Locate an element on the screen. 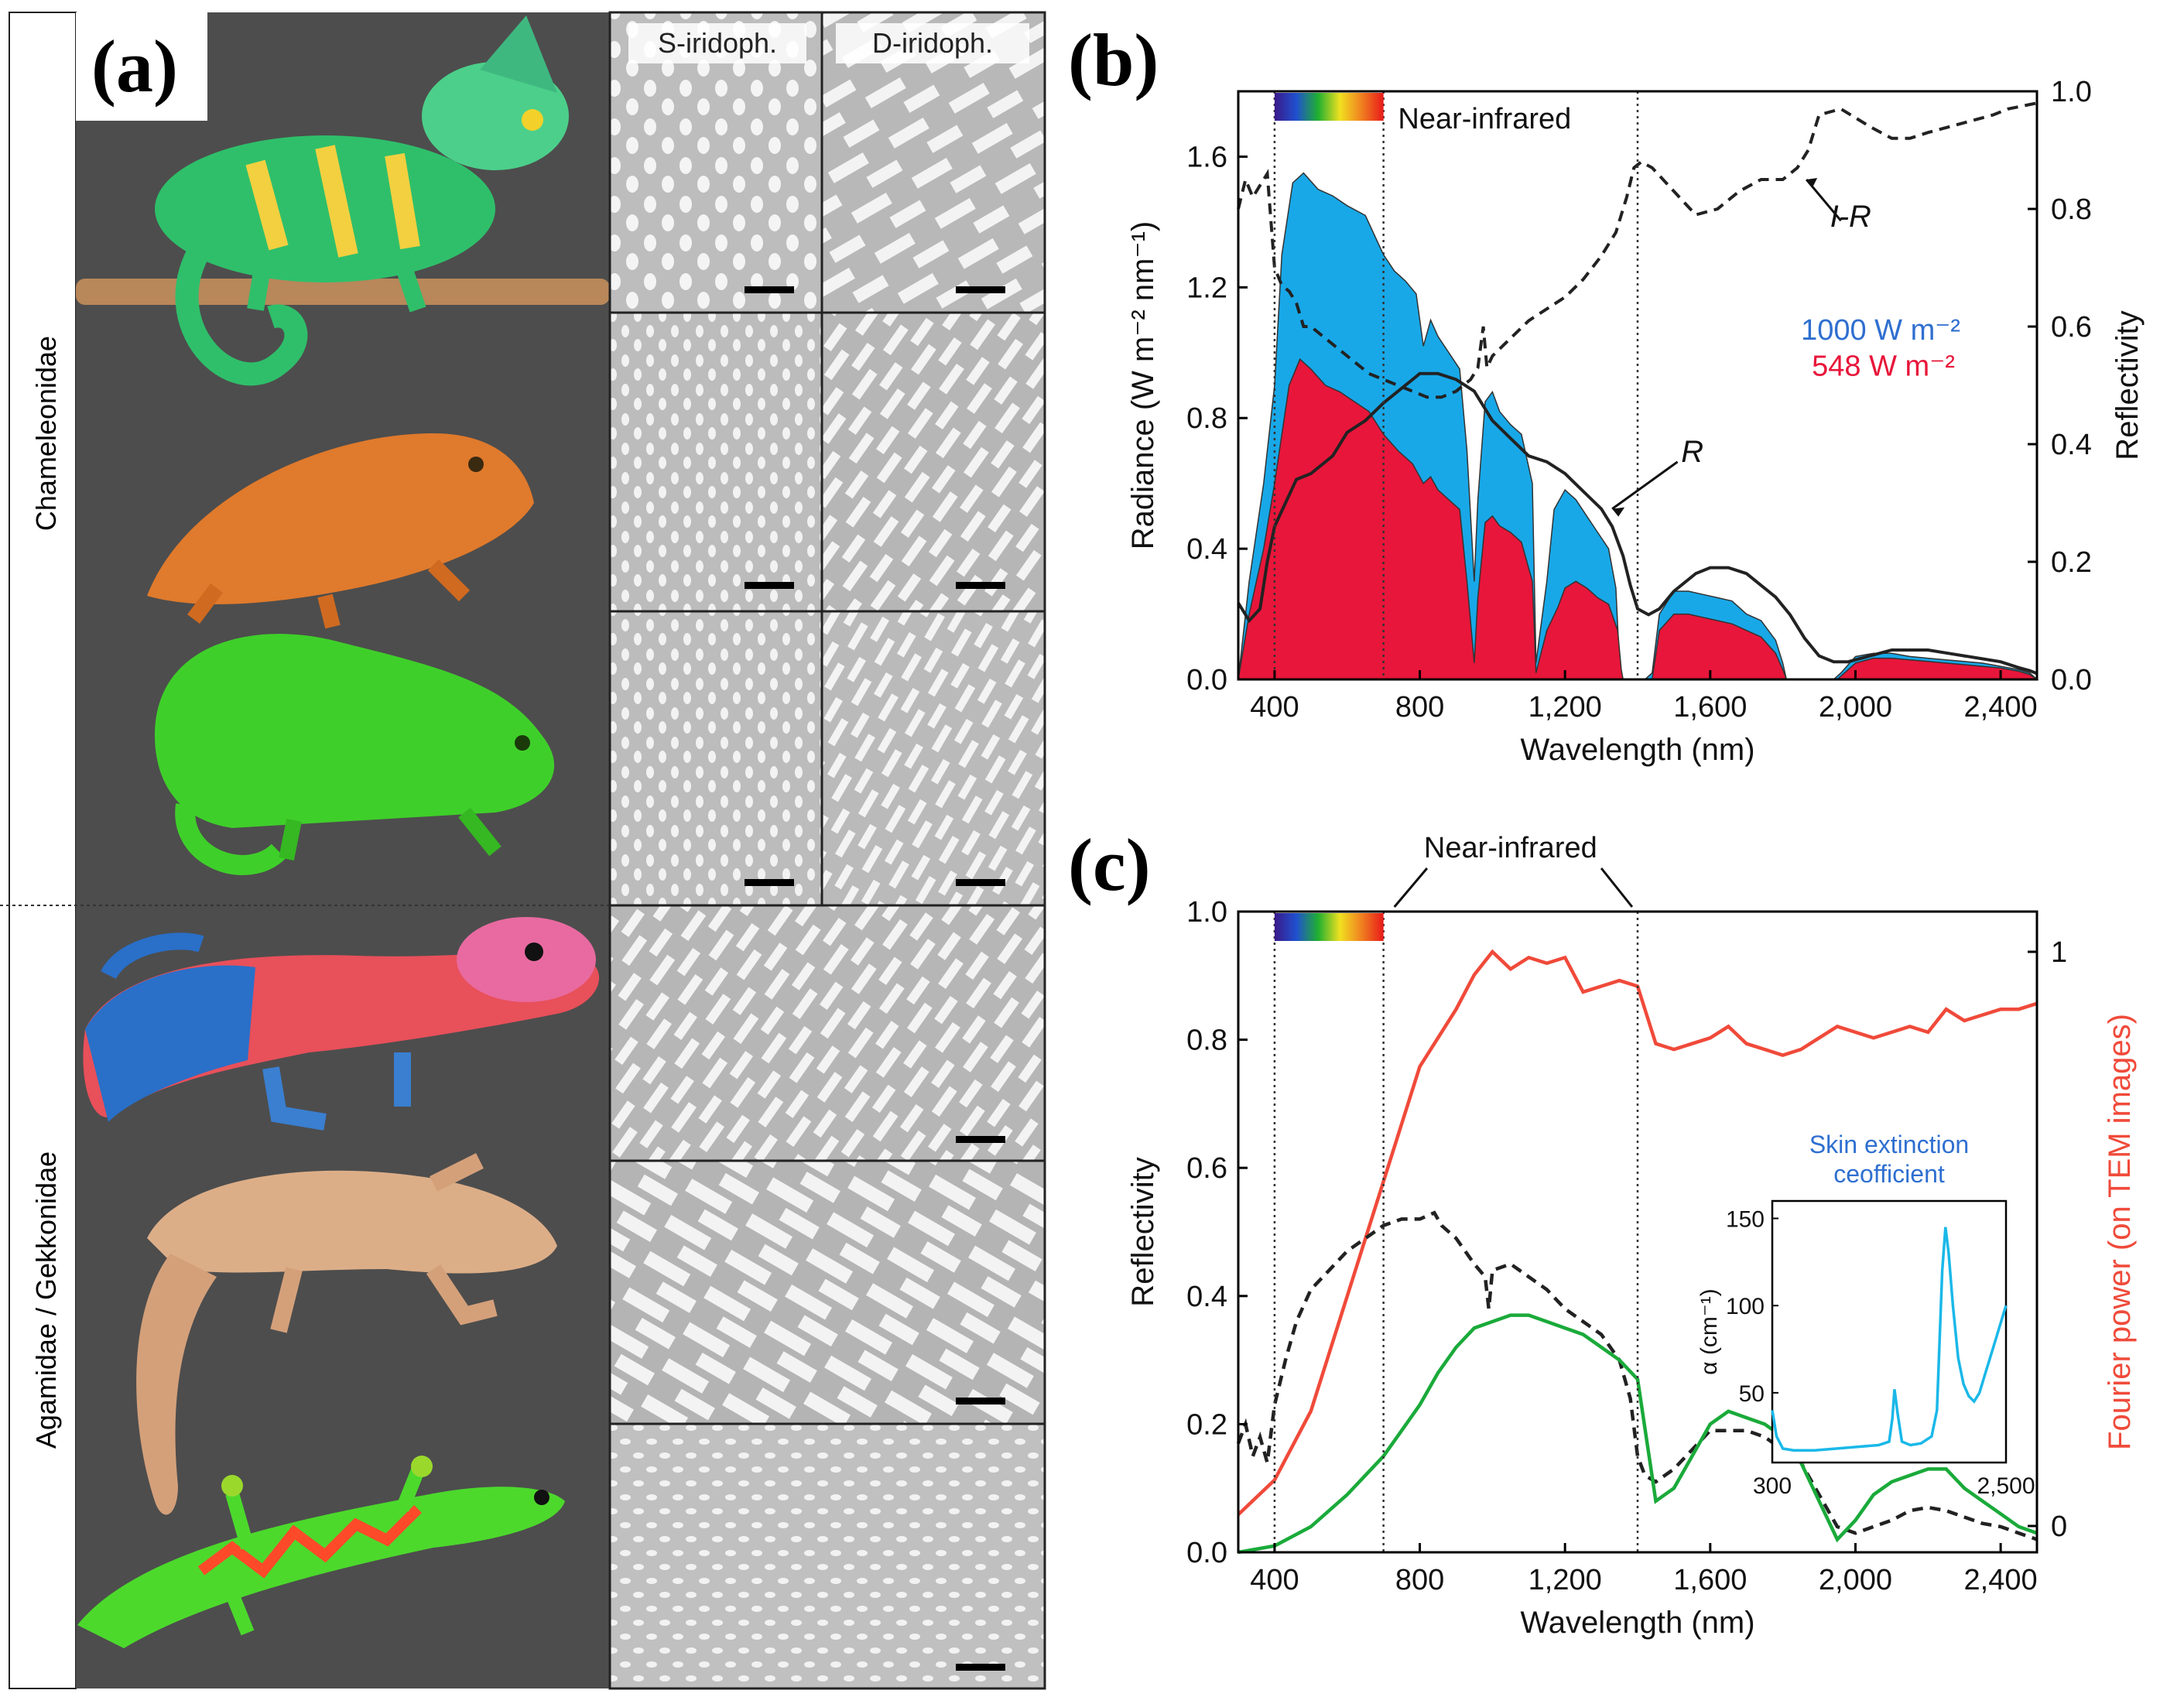 The height and width of the screenshot is (1697, 2184). chameleon-brown-icon is located at coordinates (340, 531).